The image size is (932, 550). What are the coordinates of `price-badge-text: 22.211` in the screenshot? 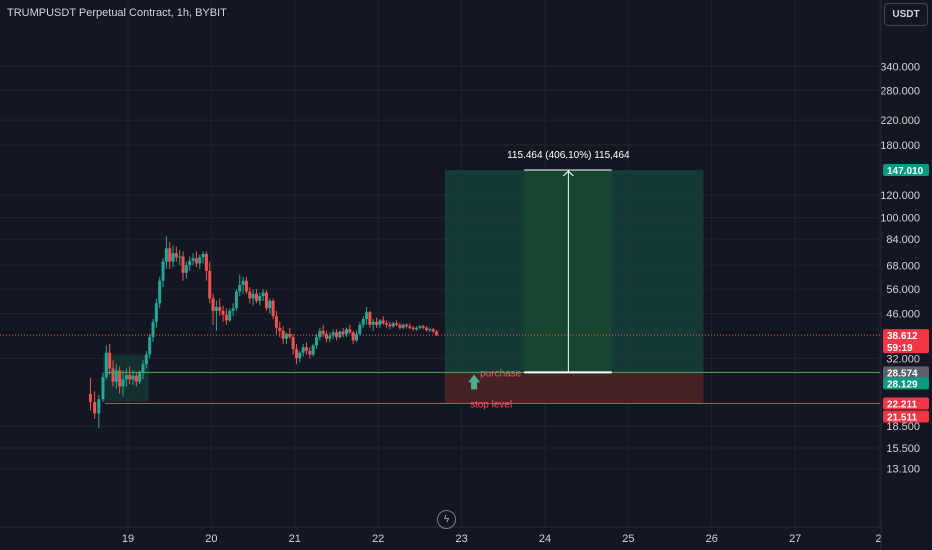 It's located at (902, 405).